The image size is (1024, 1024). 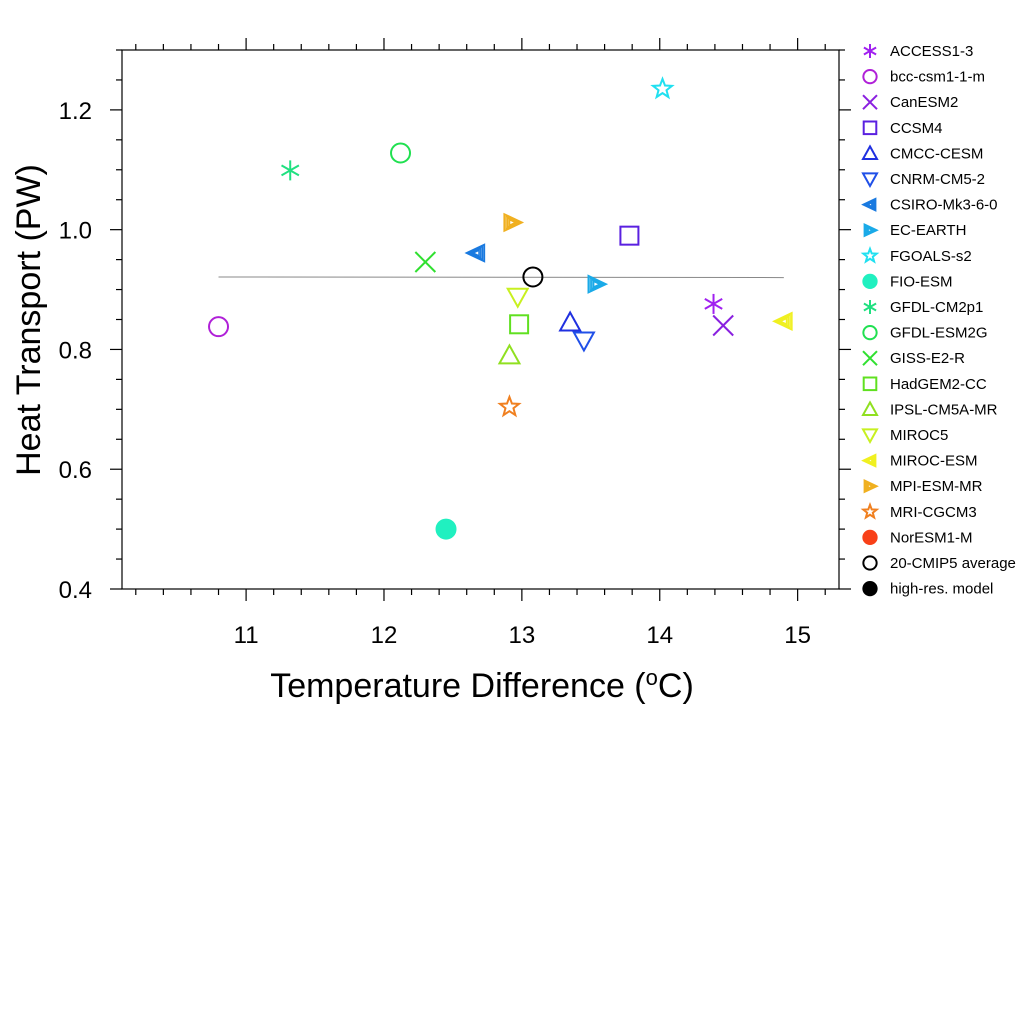 What do you see at coordinates (482, 685) in the screenshot?
I see `x-axis-title: Temperature Difference (oC)` at bounding box center [482, 685].